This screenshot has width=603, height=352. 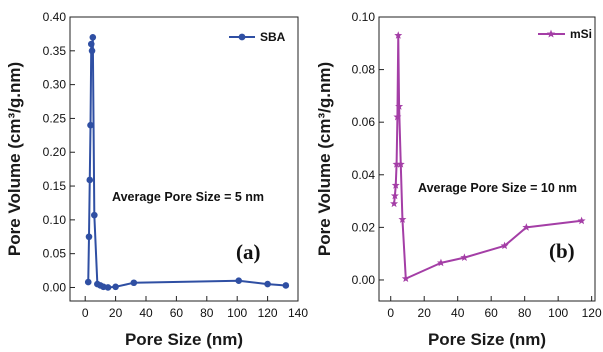 I want to click on panel-a-x-tick-label: 100, so click(x=237, y=313).